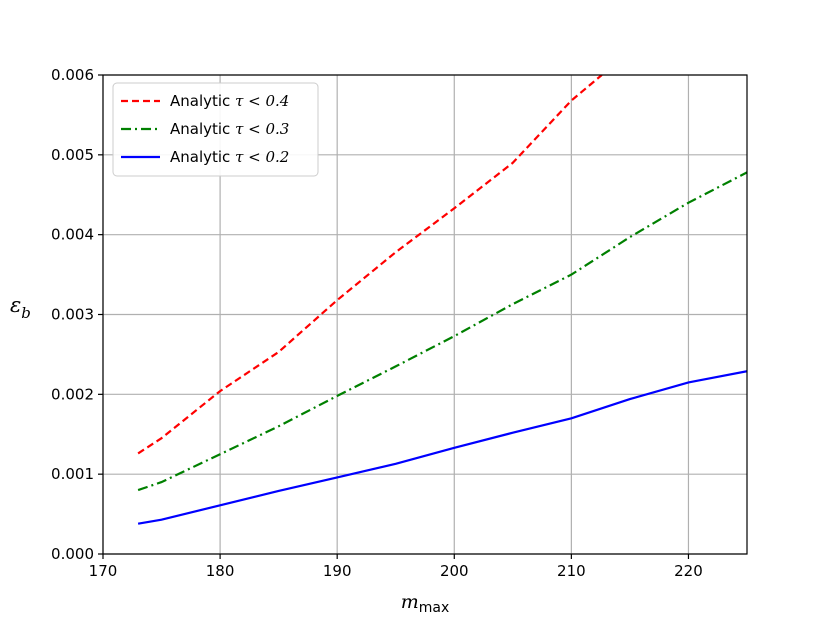 This screenshot has width=830, height=623. Describe the element at coordinates (72, 394) in the screenshot. I see `y-tick-label: 0.002` at that location.